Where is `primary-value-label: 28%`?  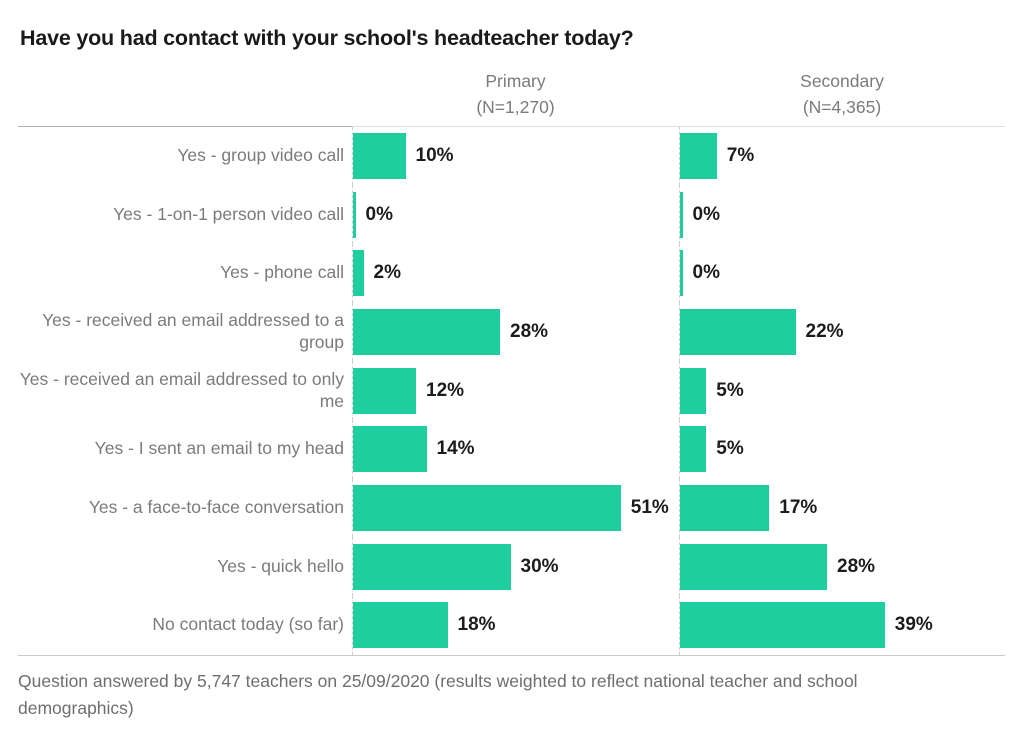 primary-value-label: 28% is located at coordinates (529, 332).